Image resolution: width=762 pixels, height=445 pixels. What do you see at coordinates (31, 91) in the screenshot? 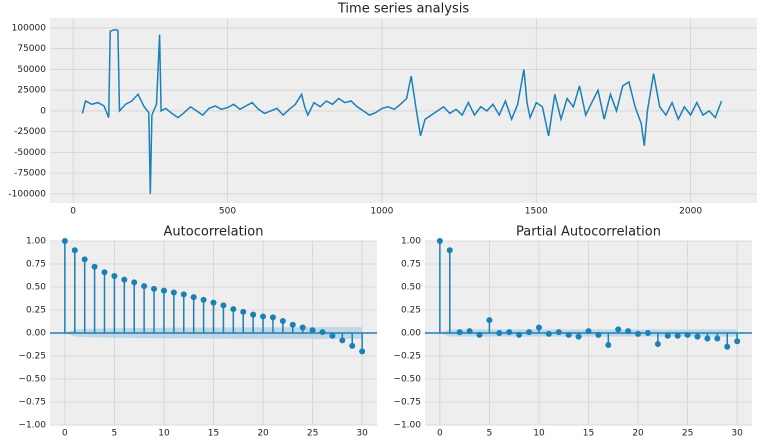
I see `y-tick-label: 25000` at bounding box center [31, 91].